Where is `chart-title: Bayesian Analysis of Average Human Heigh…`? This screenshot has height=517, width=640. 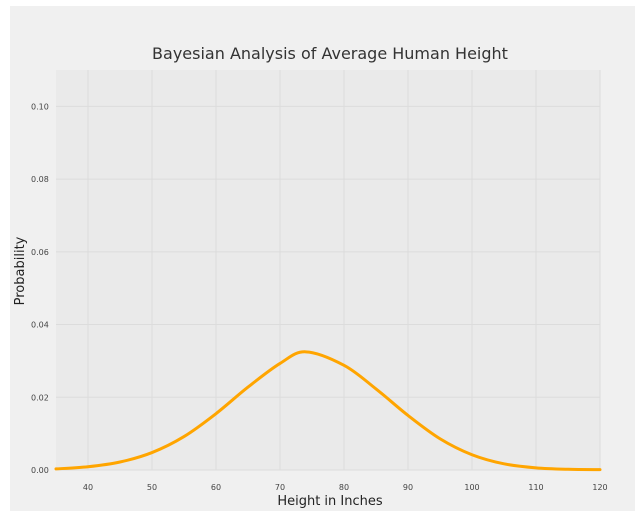
chart-title: Bayesian Analysis of Average Human Heigh… is located at coordinates (330, 53).